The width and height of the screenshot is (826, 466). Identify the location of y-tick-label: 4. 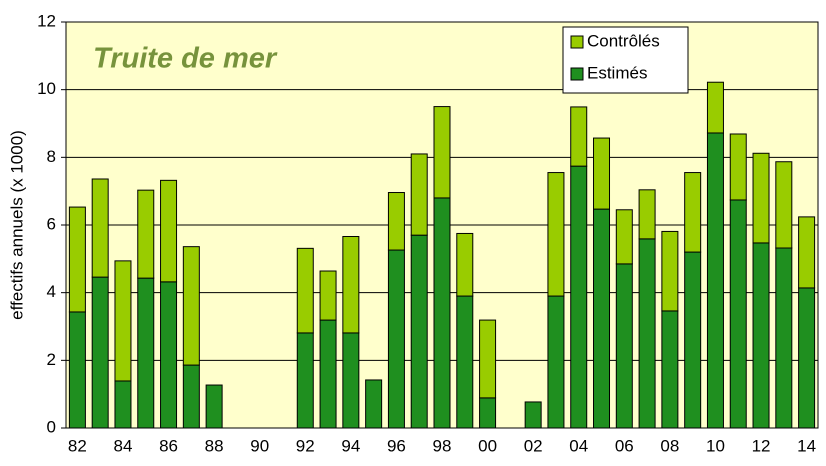
(51, 291).